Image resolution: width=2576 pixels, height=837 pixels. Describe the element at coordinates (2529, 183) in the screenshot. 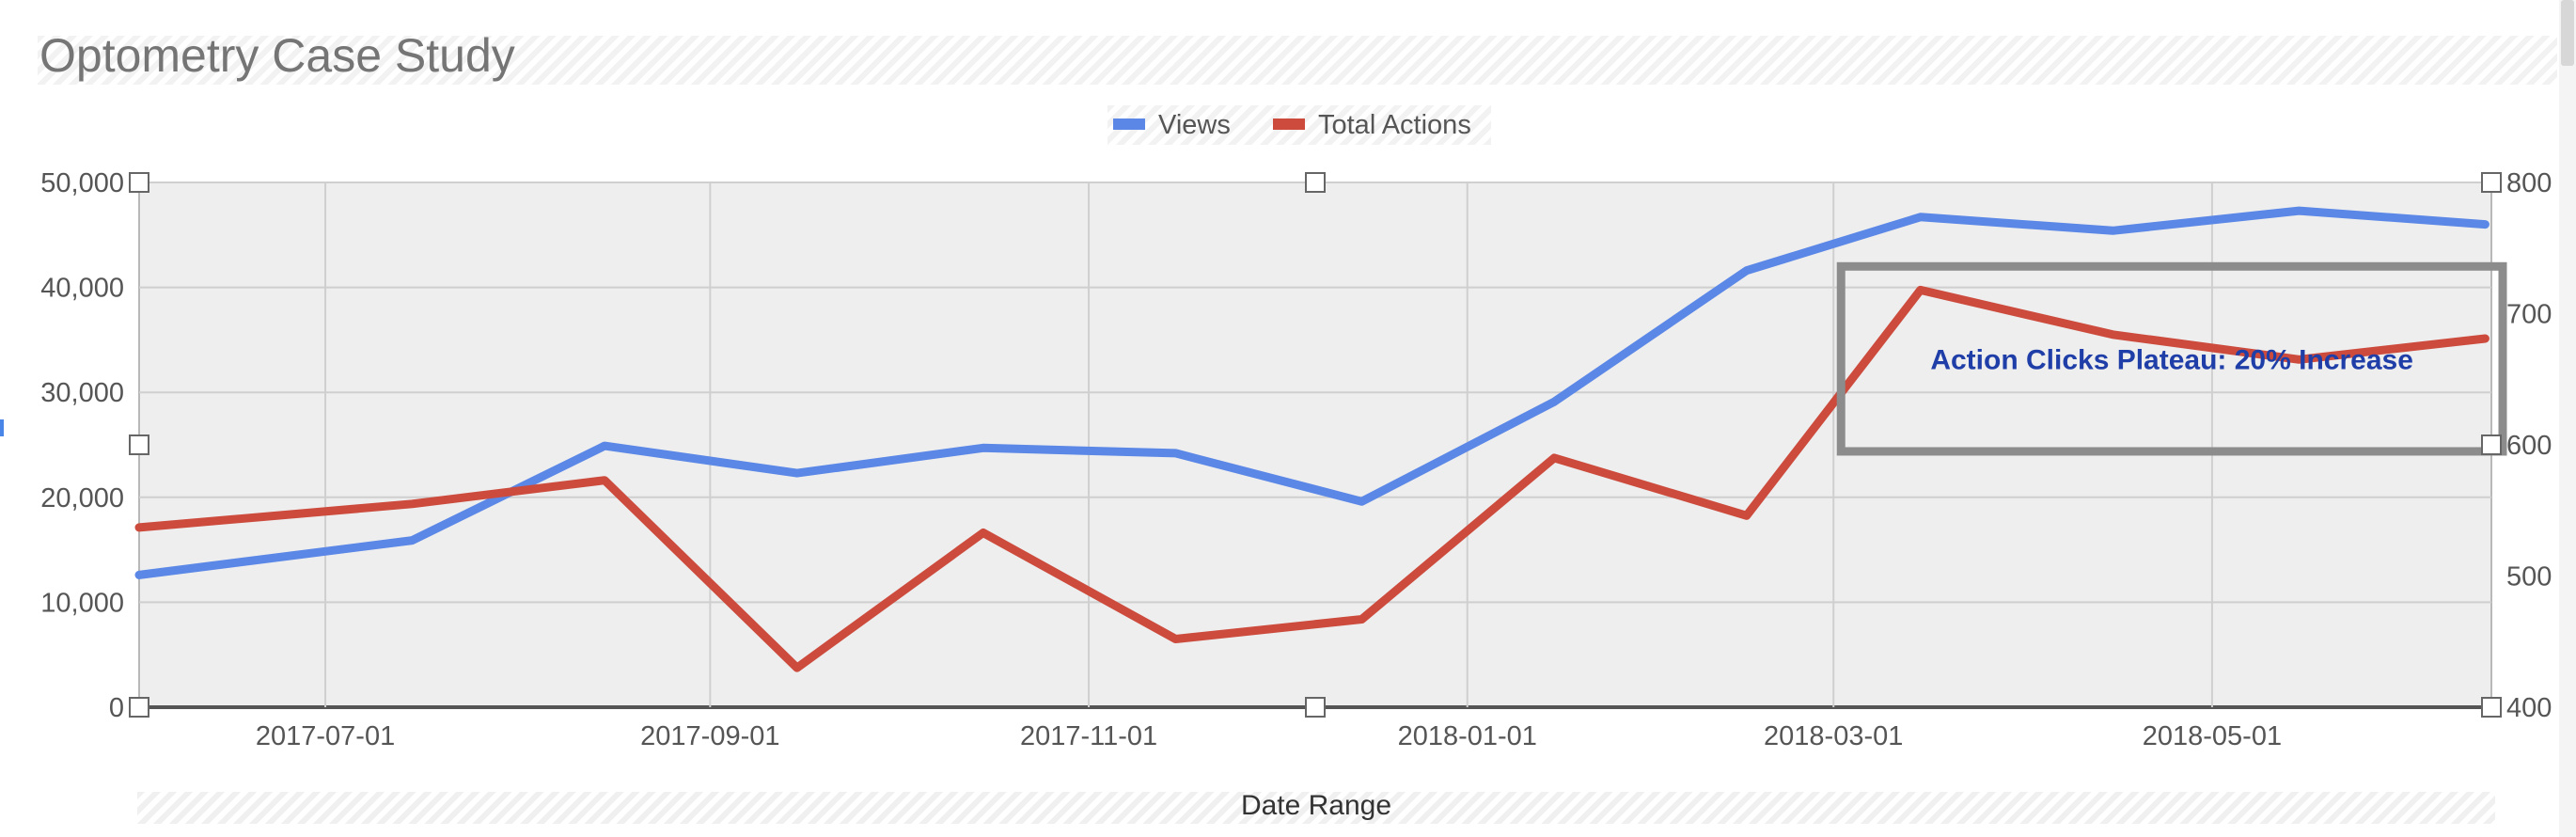

I see `right-tick-label: 800` at that location.